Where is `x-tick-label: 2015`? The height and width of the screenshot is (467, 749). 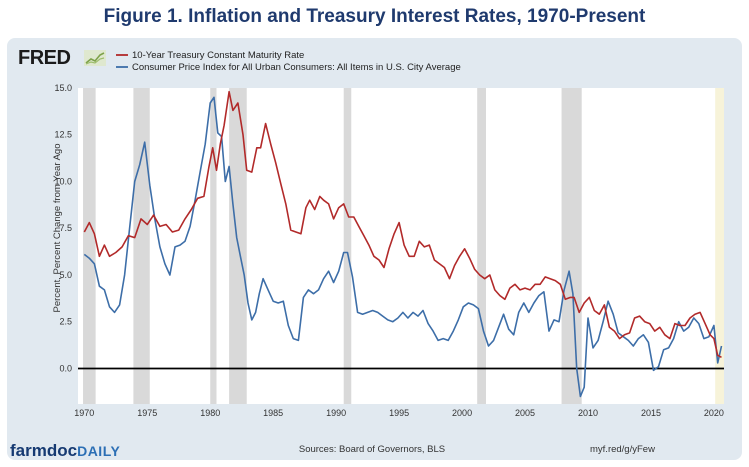
x-tick-label: 2015 is located at coordinates (651, 413).